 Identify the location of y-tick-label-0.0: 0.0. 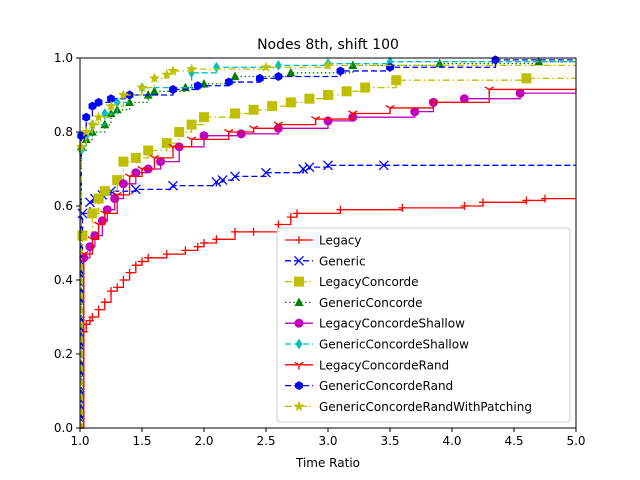
(63, 428).